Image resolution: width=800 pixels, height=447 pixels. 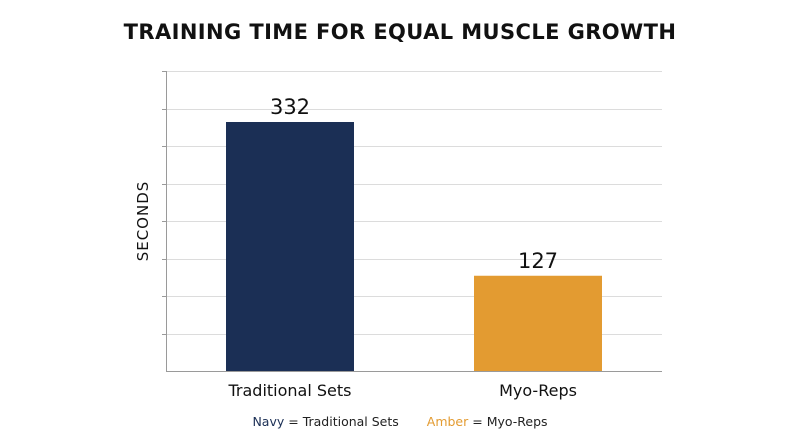 What do you see at coordinates (290, 107) in the screenshot?
I see `data-label: 332` at bounding box center [290, 107].